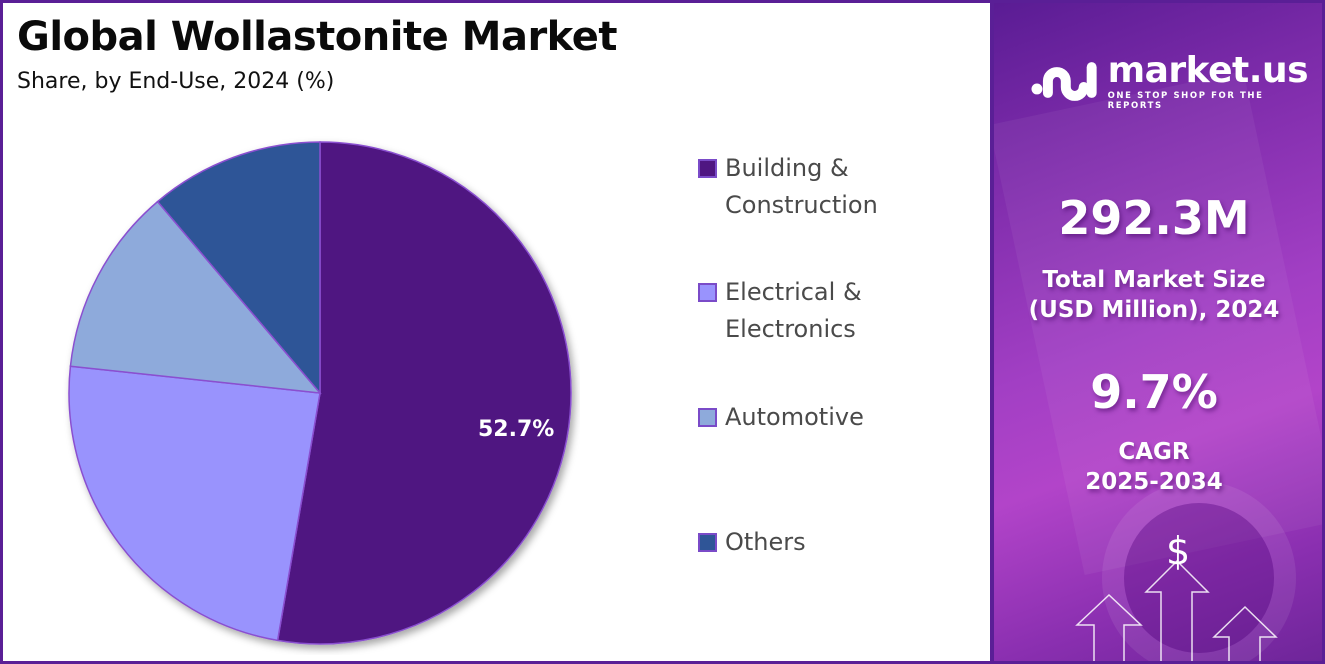  Describe the element at coordinates (790, 329) in the screenshot. I see `legend-label: Electronics` at that location.